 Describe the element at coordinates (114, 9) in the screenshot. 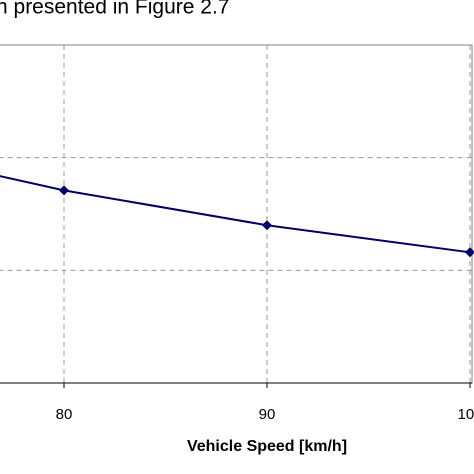

I see `chart-title: n presented in Figure 2.7` at that location.